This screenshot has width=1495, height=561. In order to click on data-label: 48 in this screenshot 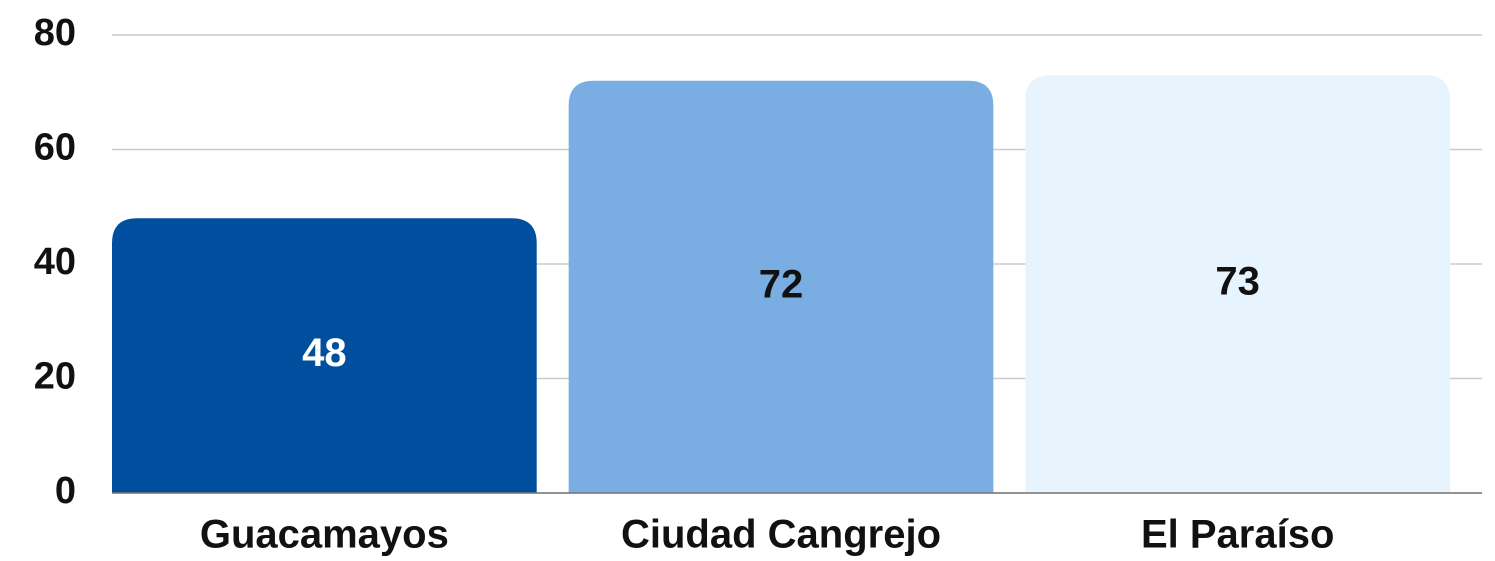, I will do `click(324, 353)`.